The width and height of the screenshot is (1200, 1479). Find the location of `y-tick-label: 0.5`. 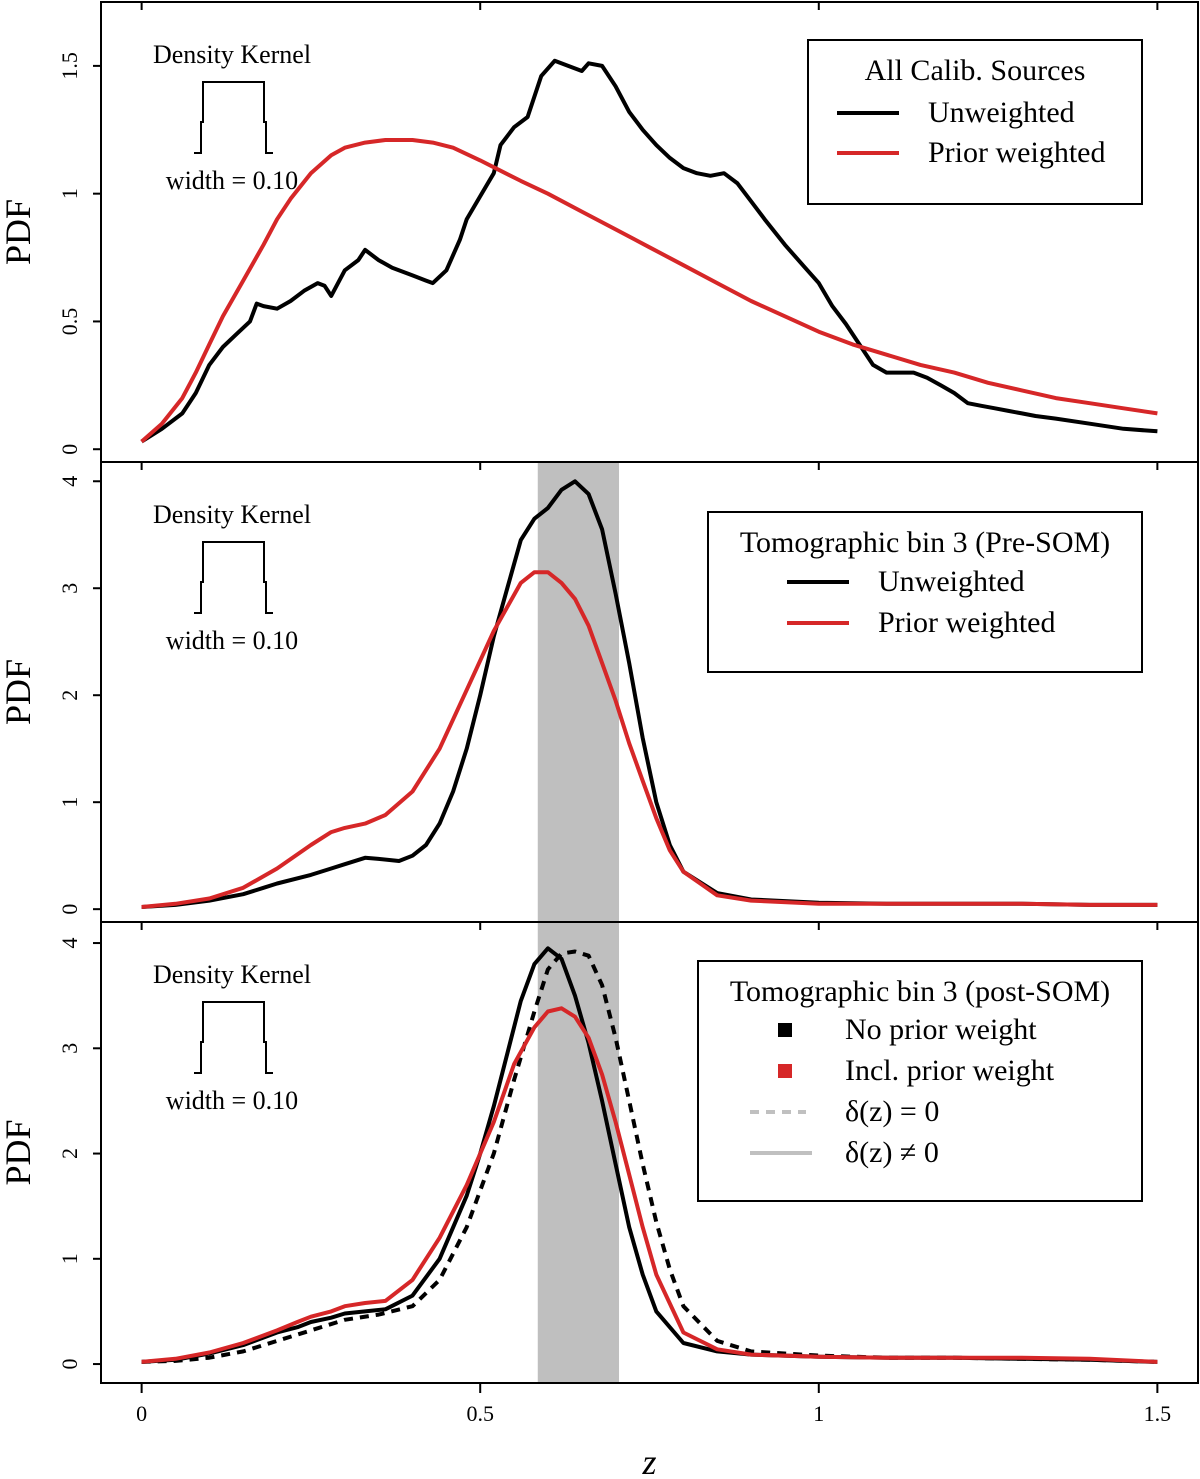

y-tick-label: 0.5 is located at coordinates (69, 322).